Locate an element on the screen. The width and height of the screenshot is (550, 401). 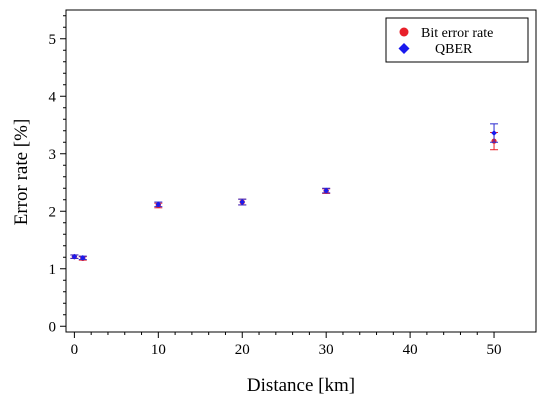
x-tick-label: 40 is located at coordinates (410, 350).